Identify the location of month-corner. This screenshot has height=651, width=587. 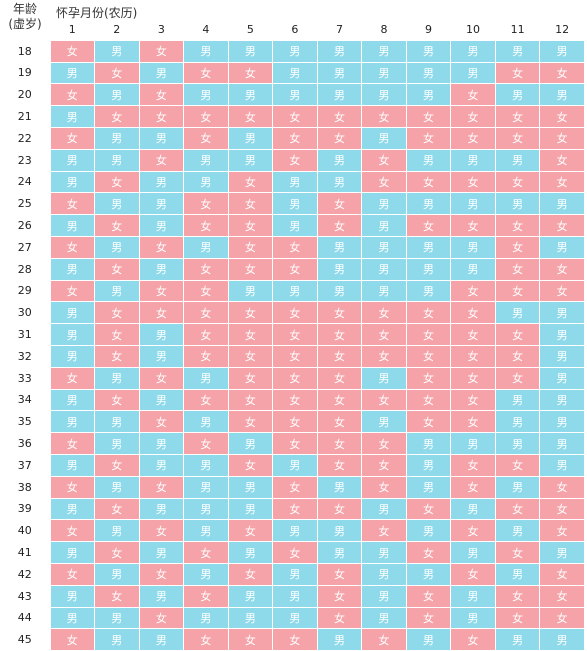
(25, 29).